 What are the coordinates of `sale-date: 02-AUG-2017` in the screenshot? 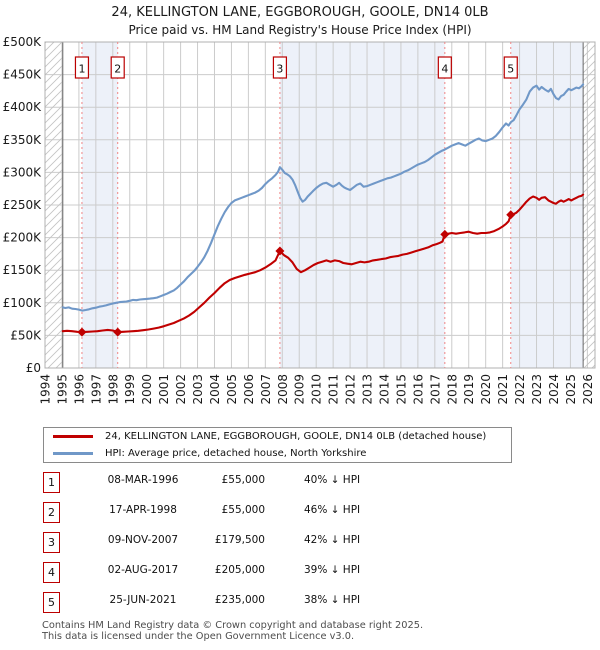 It's located at (143, 570).